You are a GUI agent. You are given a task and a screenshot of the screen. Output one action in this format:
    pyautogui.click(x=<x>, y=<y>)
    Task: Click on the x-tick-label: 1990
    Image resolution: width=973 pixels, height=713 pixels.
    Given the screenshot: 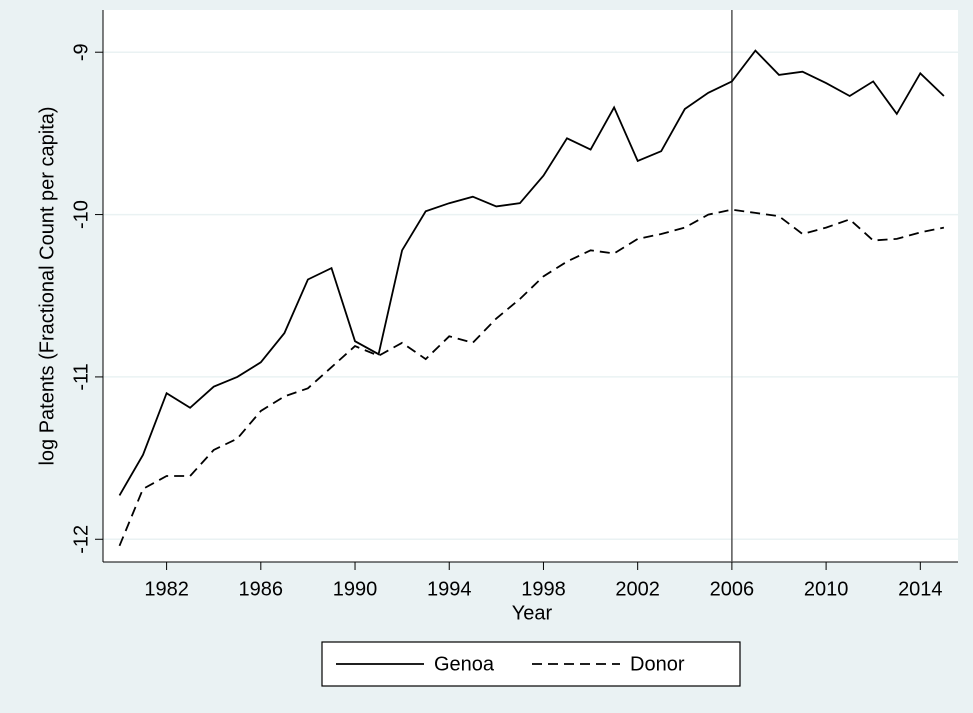 What is the action you would take?
    pyautogui.click(x=355, y=589)
    